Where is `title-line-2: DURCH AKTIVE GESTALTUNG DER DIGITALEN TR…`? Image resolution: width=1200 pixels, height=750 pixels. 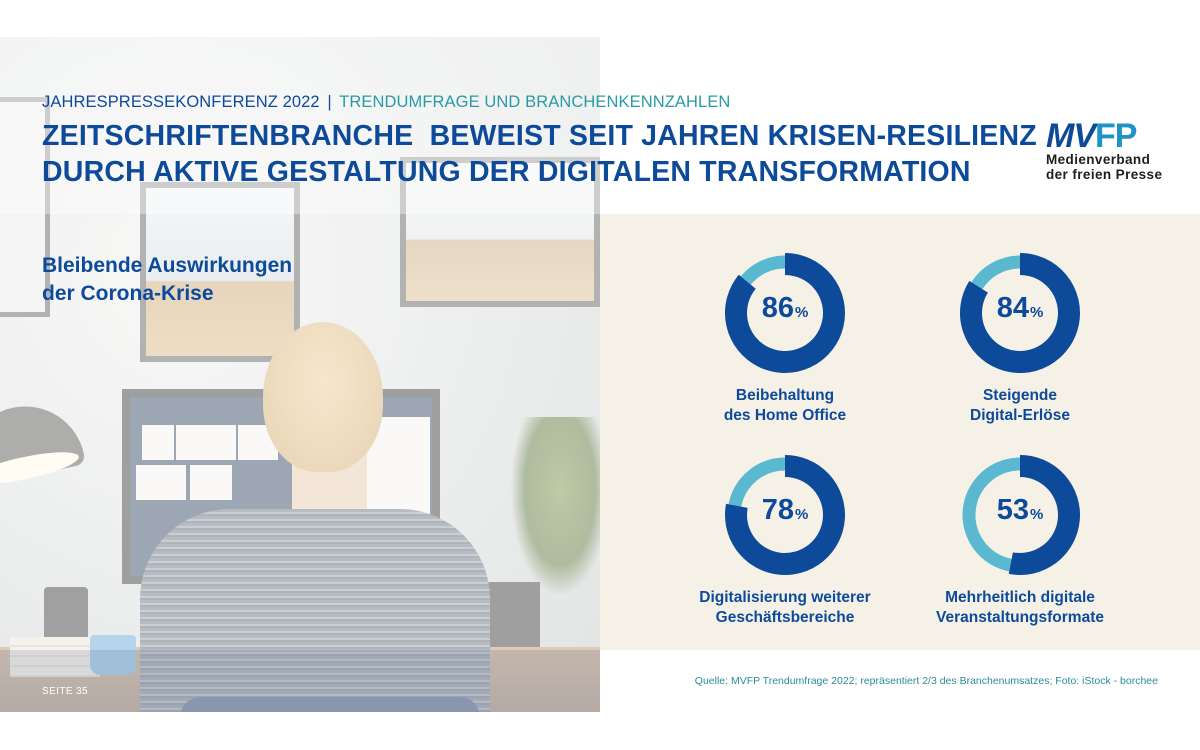
title-line-2: DURCH AKTIVE GESTALTUNG DER DIGITALEN TR… is located at coordinates (506, 172).